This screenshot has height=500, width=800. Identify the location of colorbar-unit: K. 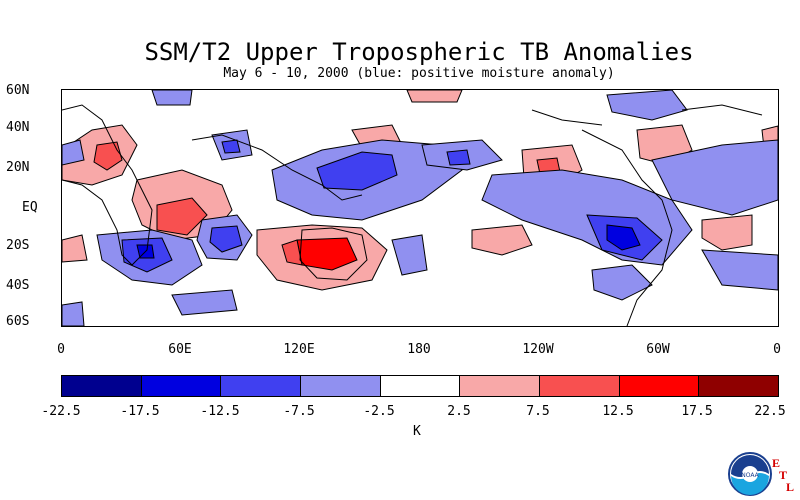
(417, 431).